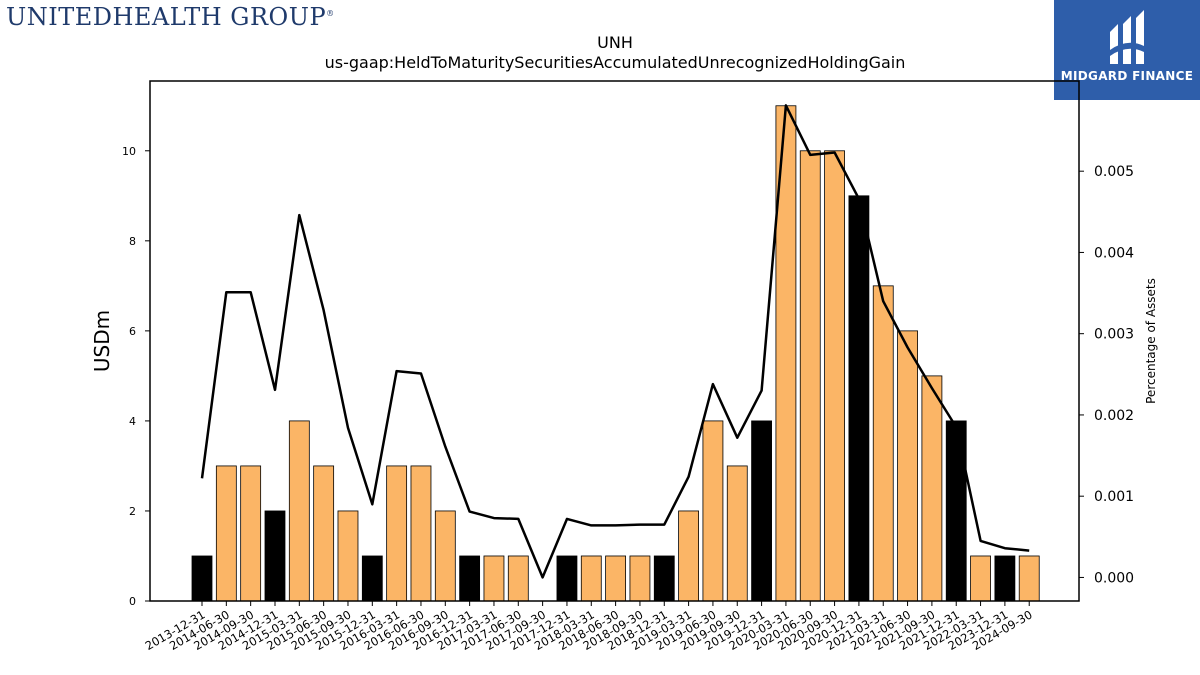 Image resolution: width=1200 pixels, height=675 pixels. What do you see at coordinates (1114, 416) in the screenshot?
I see `y2-tick-label: 0.002` at bounding box center [1114, 416].